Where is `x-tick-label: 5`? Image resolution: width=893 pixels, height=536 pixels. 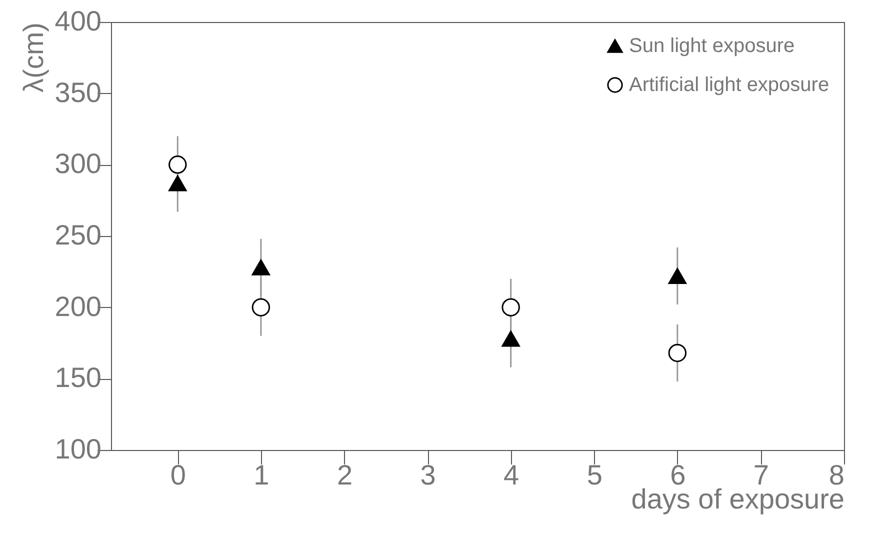
x-tick-label: 5 is located at coordinates (594, 475).